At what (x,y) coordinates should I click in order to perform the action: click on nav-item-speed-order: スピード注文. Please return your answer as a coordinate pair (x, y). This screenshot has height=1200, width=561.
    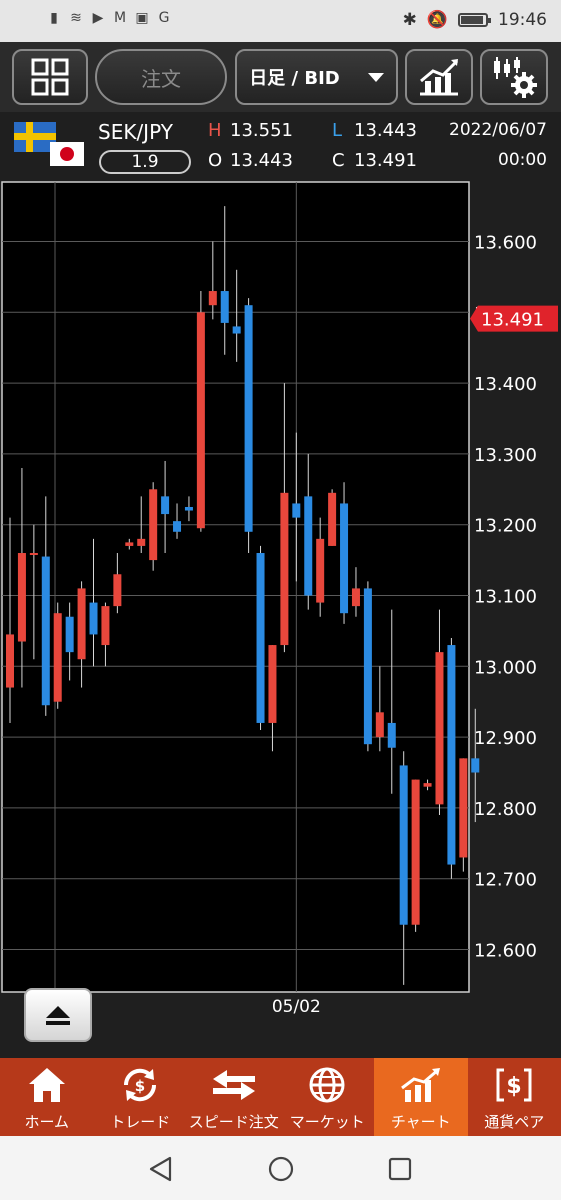
    Looking at the image, I should click on (234, 1097).